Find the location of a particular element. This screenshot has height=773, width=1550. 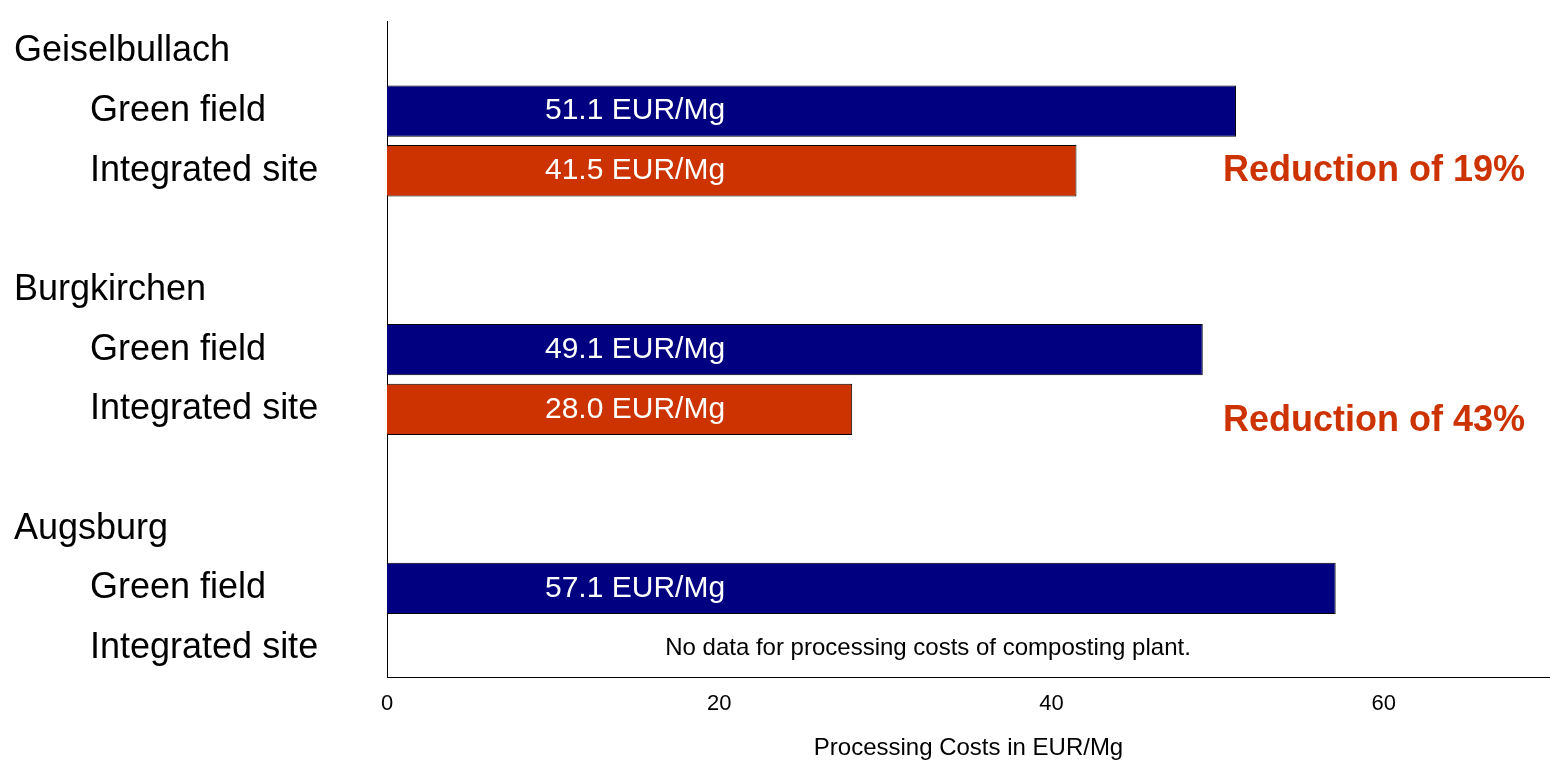

data-label: 51.1 EUR/Mg is located at coordinates (635, 109).